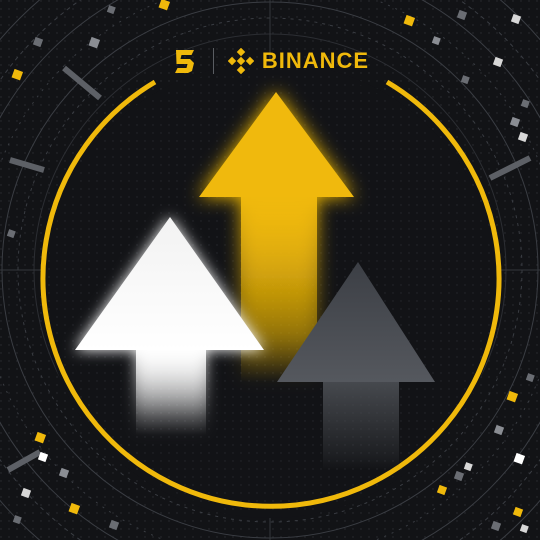 The width and height of the screenshot is (540, 540). I want to click on brand-header: BINANCE, so click(270, 61).